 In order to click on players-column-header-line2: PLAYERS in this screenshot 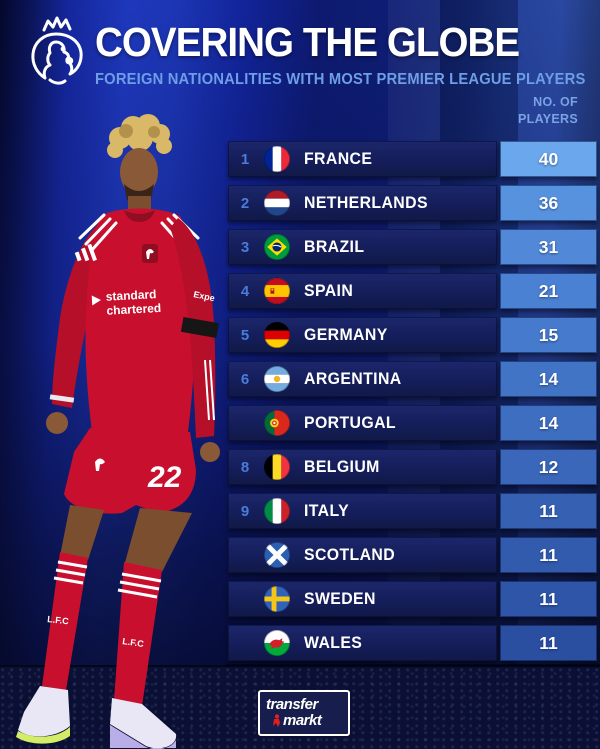, I will do `click(548, 118)`.